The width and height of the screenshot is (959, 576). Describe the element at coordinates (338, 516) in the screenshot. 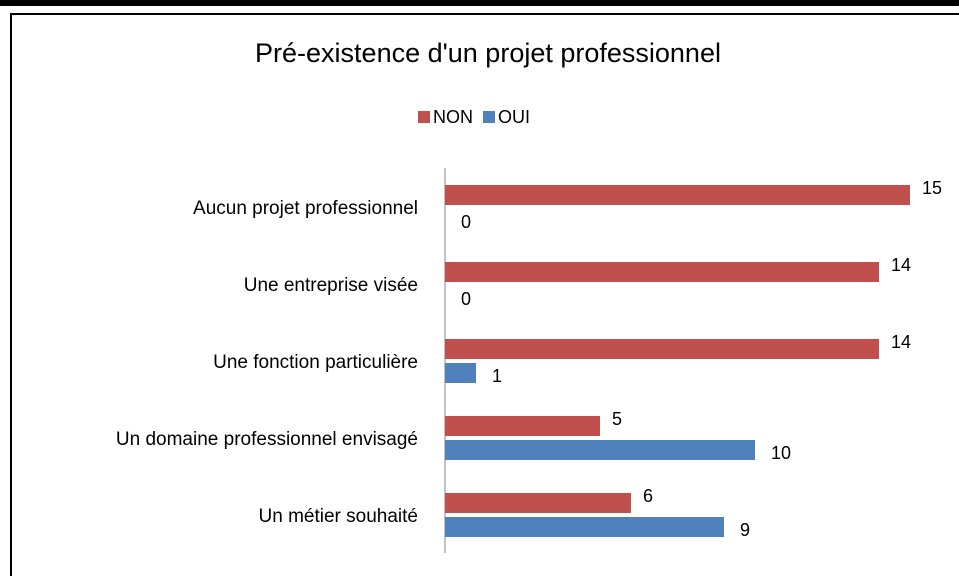

I see `y-tick-label: Un métier souhaité` at that location.